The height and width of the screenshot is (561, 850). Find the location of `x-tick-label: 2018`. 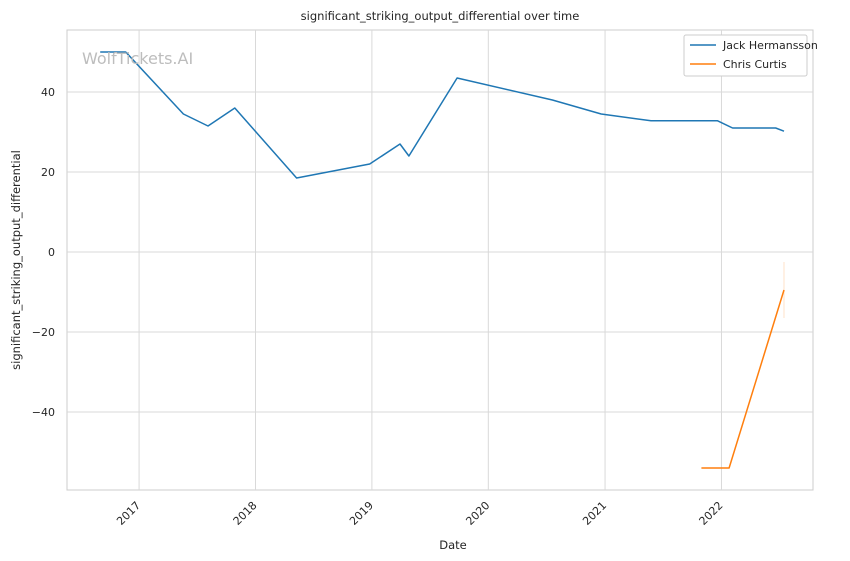

x-tick-label: 2018 is located at coordinates (245, 513).